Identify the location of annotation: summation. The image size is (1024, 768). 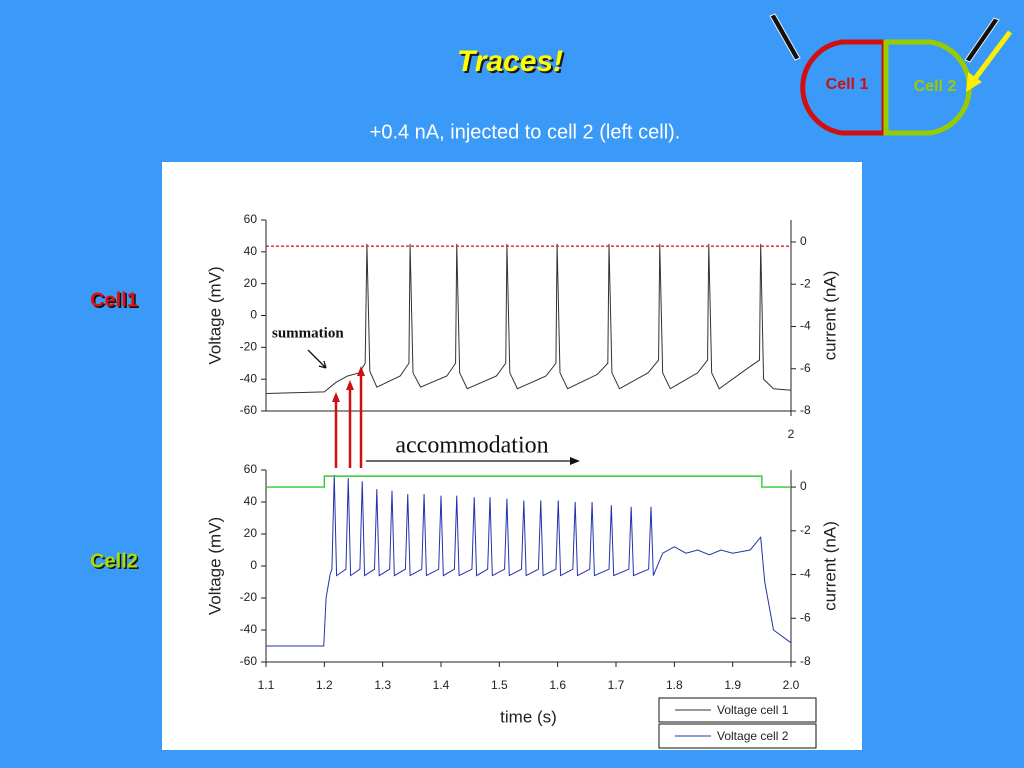
(308, 333).